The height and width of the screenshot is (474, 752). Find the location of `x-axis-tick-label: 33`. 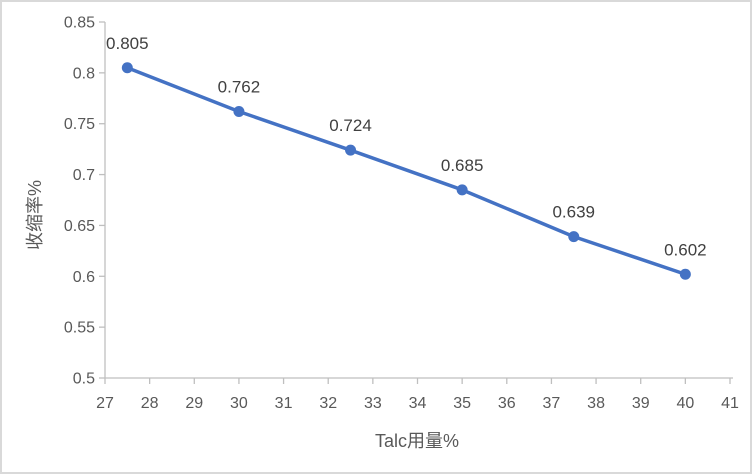

x-axis-tick-label: 33 is located at coordinates (373, 403).